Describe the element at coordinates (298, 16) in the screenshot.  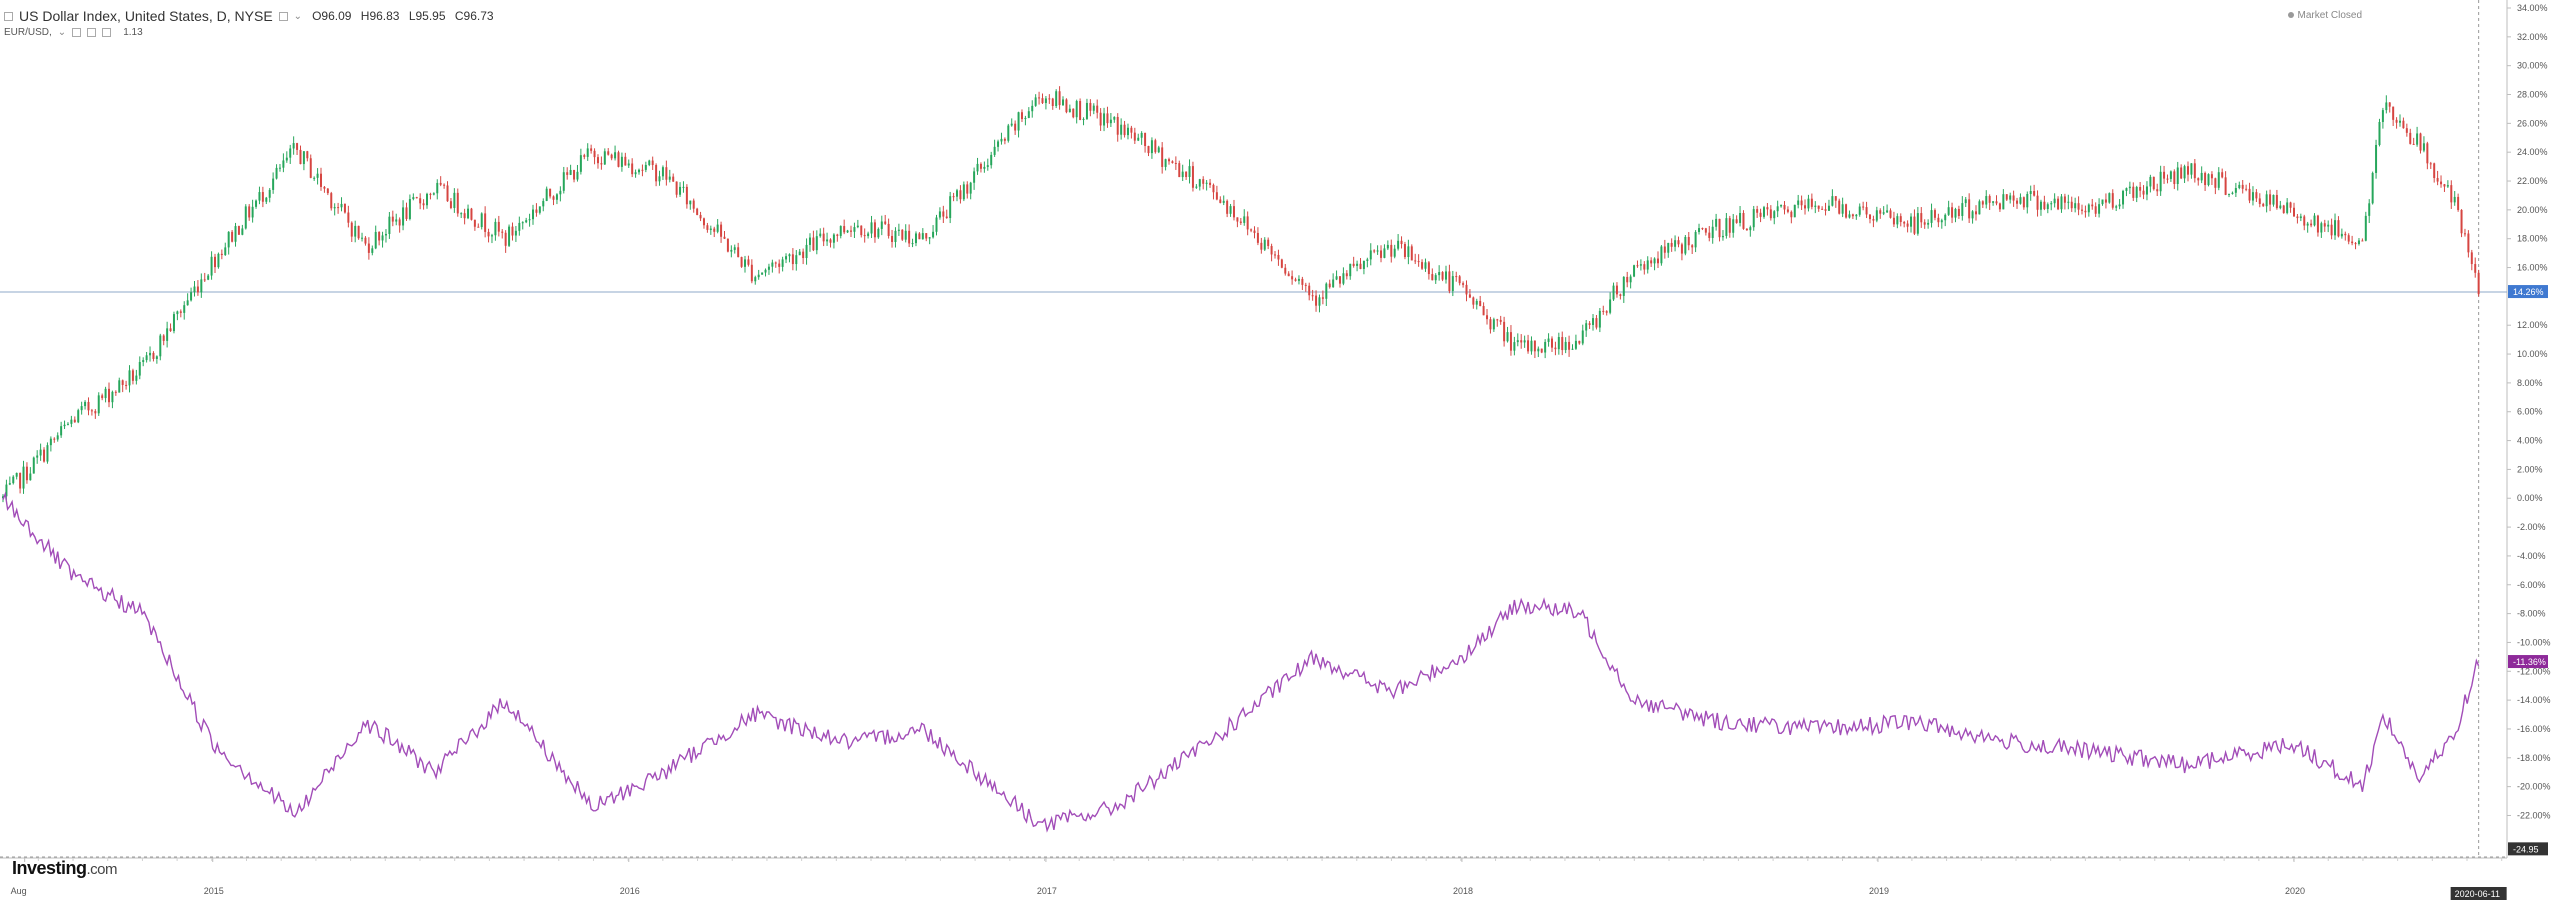
I see `chevron-down-icon: ⌄` at that location.